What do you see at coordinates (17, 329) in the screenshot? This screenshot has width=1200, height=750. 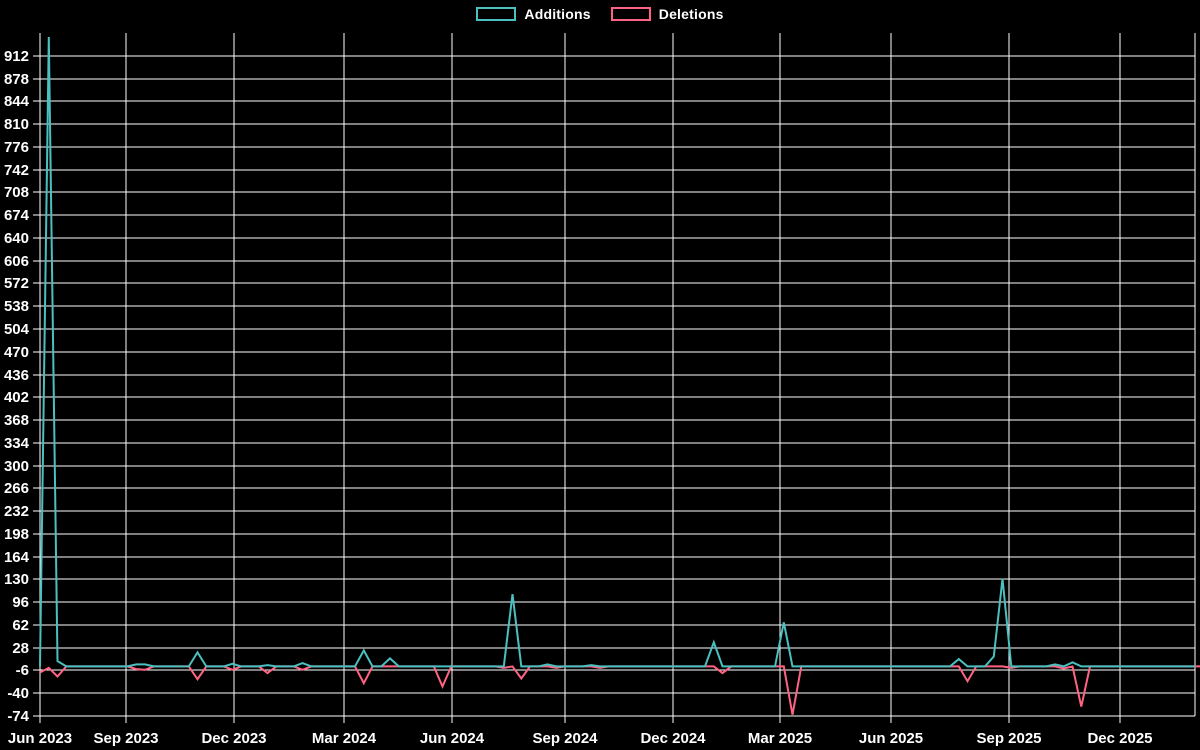 I see `y-tick-label: 504` at bounding box center [17, 329].